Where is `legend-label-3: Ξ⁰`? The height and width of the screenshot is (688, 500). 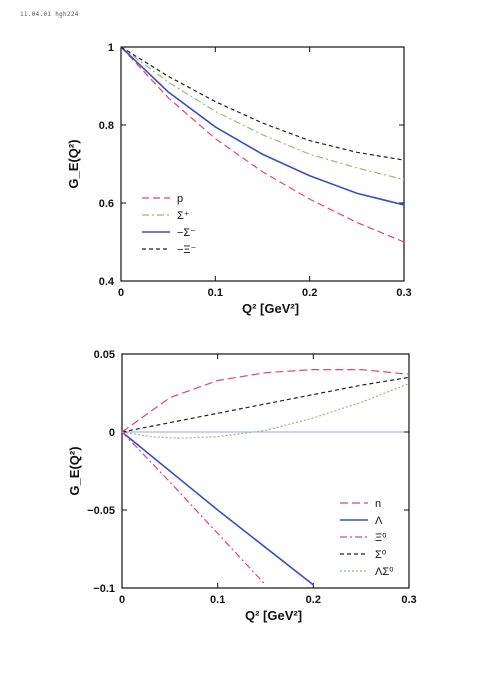
legend-label-3: Ξ⁰ is located at coordinates (381, 538).